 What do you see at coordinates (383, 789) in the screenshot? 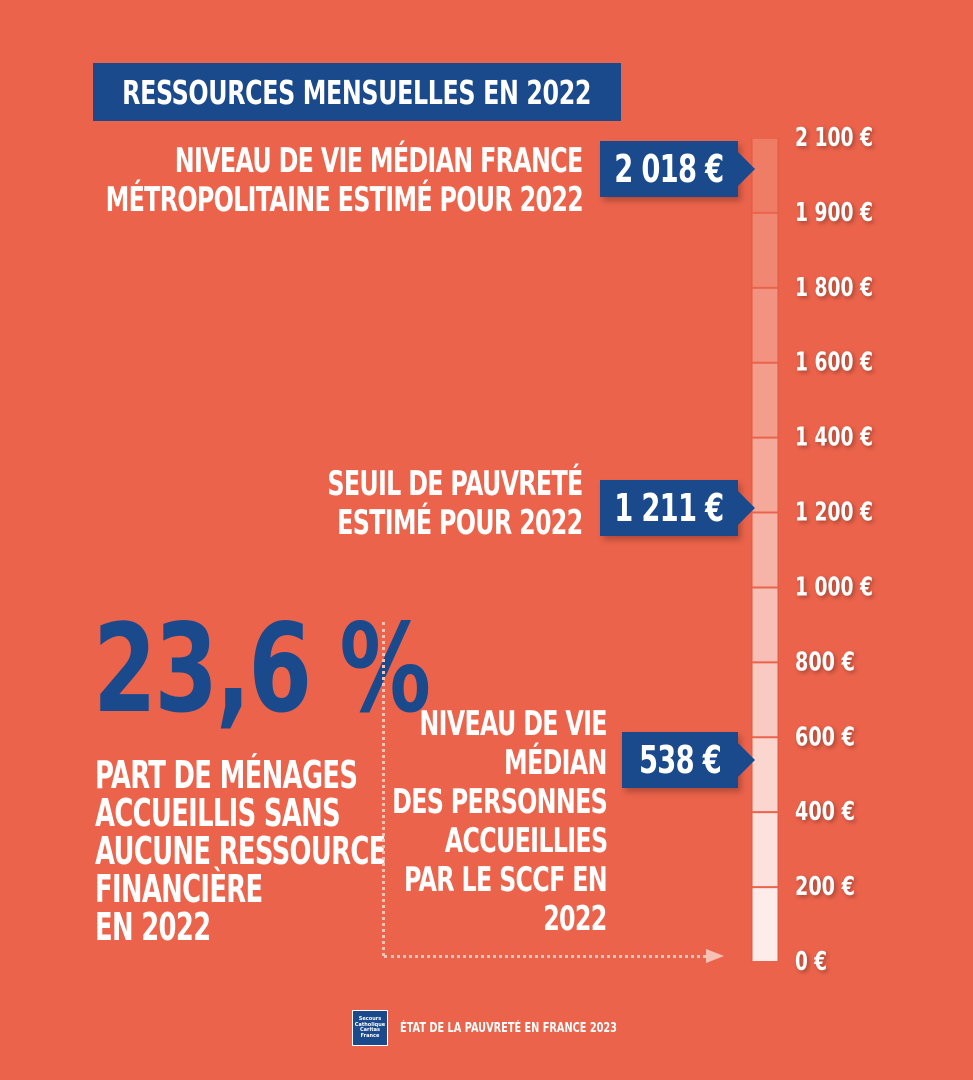
I see `dotted-line-vertical` at bounding box center [383, 789].